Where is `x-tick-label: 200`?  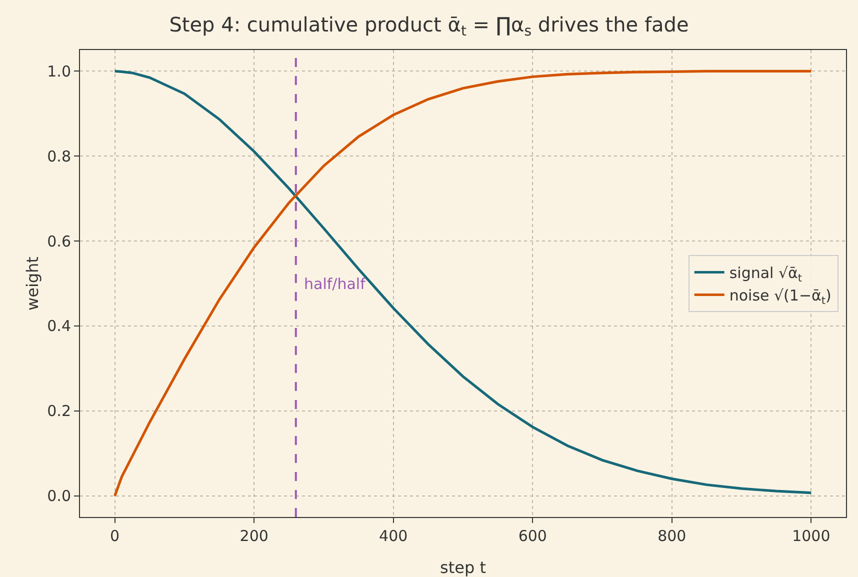
x-tick-label: 200 is located at coordinates (254, 536).